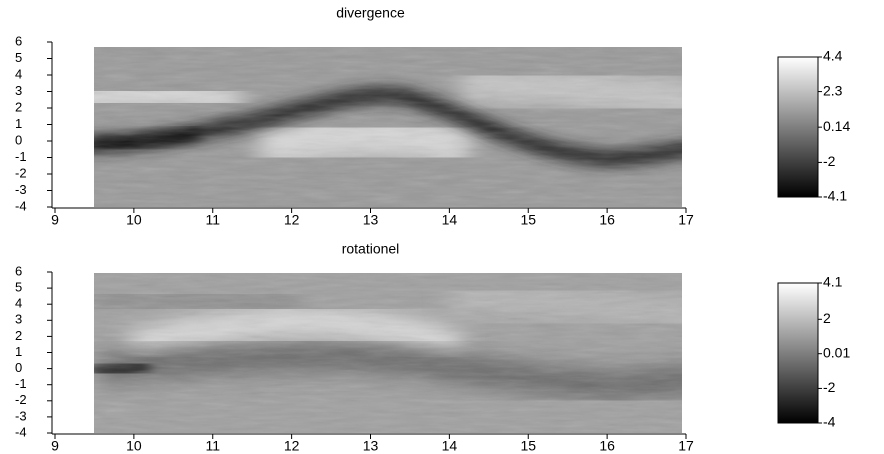 Image resolution: width=884 pixels, height=454 pixels. Describe the element at coordinates (833, 90) in the screenshot. I see `colorbar-tick-label: 2.3` at that location.